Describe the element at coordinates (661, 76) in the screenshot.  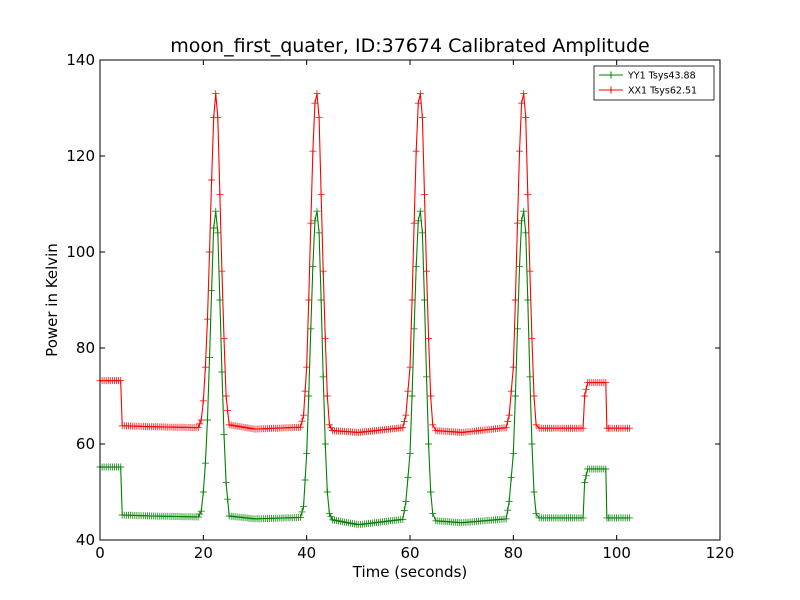
I see `legend-label: YY1 Tsys43.88` at that location.